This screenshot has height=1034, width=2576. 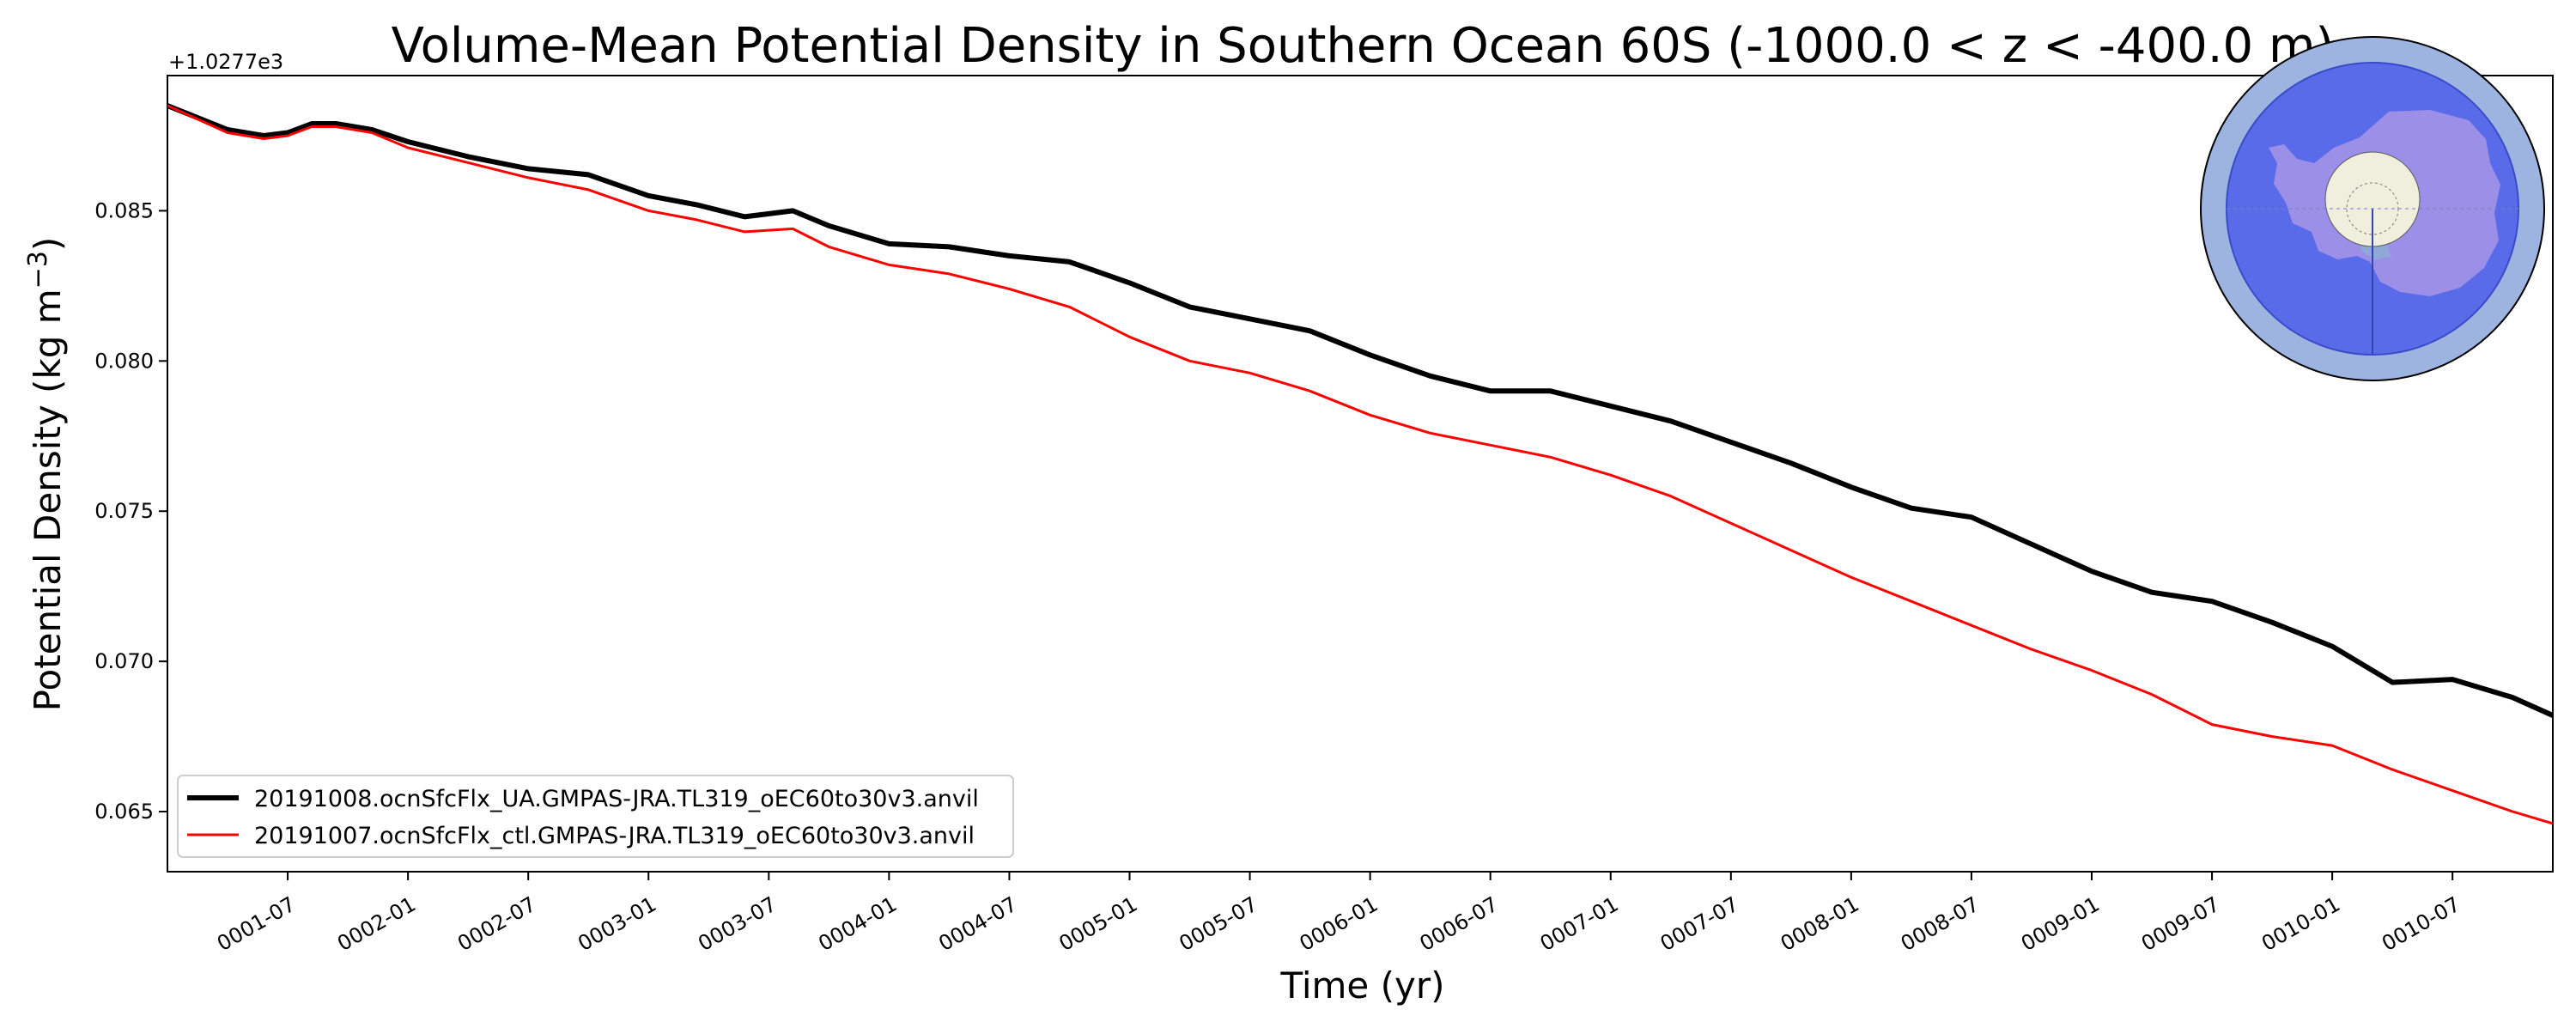 I want to click on inset-parallel, so click(x=2372, y=208).